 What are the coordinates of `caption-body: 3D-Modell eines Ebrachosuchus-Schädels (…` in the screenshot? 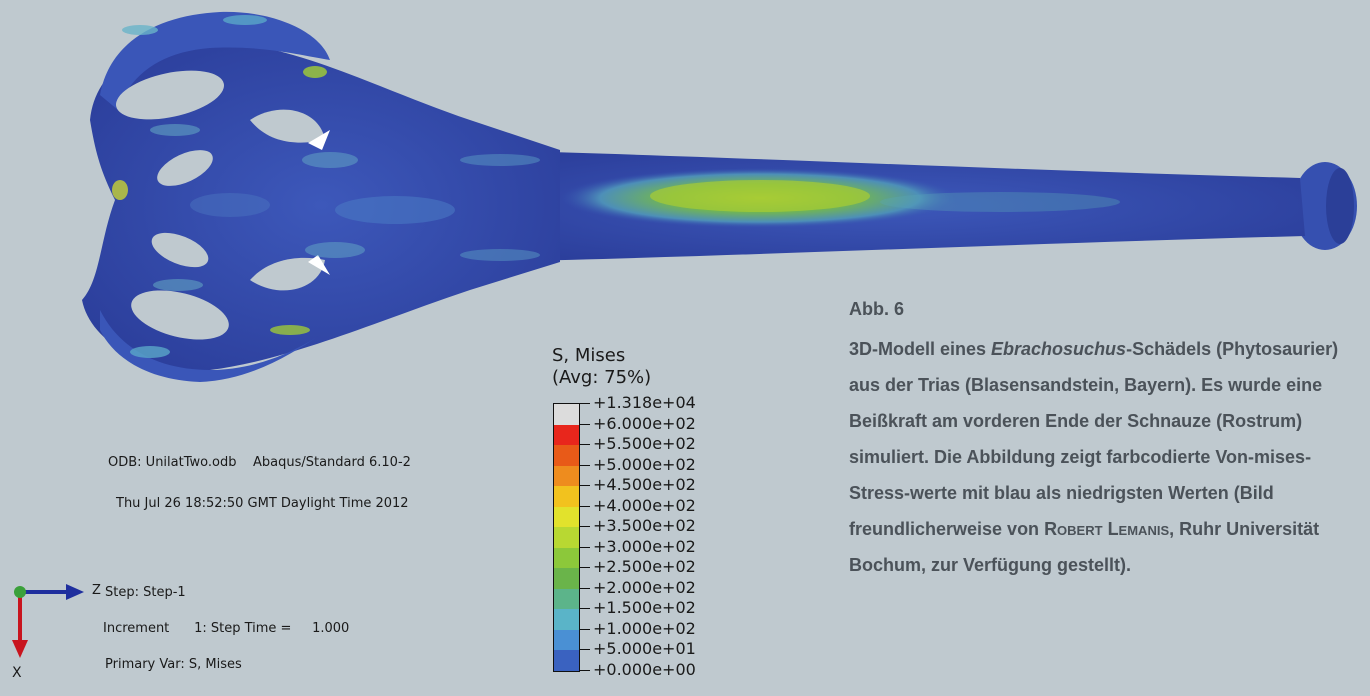 It's located at (1106, 457).